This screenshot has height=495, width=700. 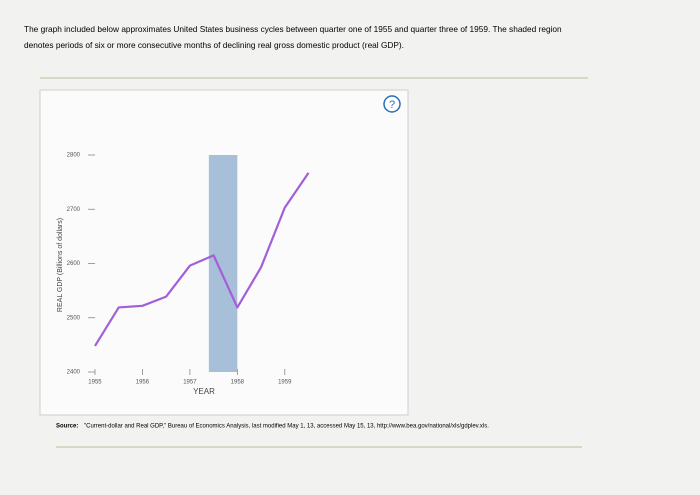 What do you see at coordinates (285, 383) in the screenshot?
I see `x-tick-label: 1959` at bounding box center [285, 383].